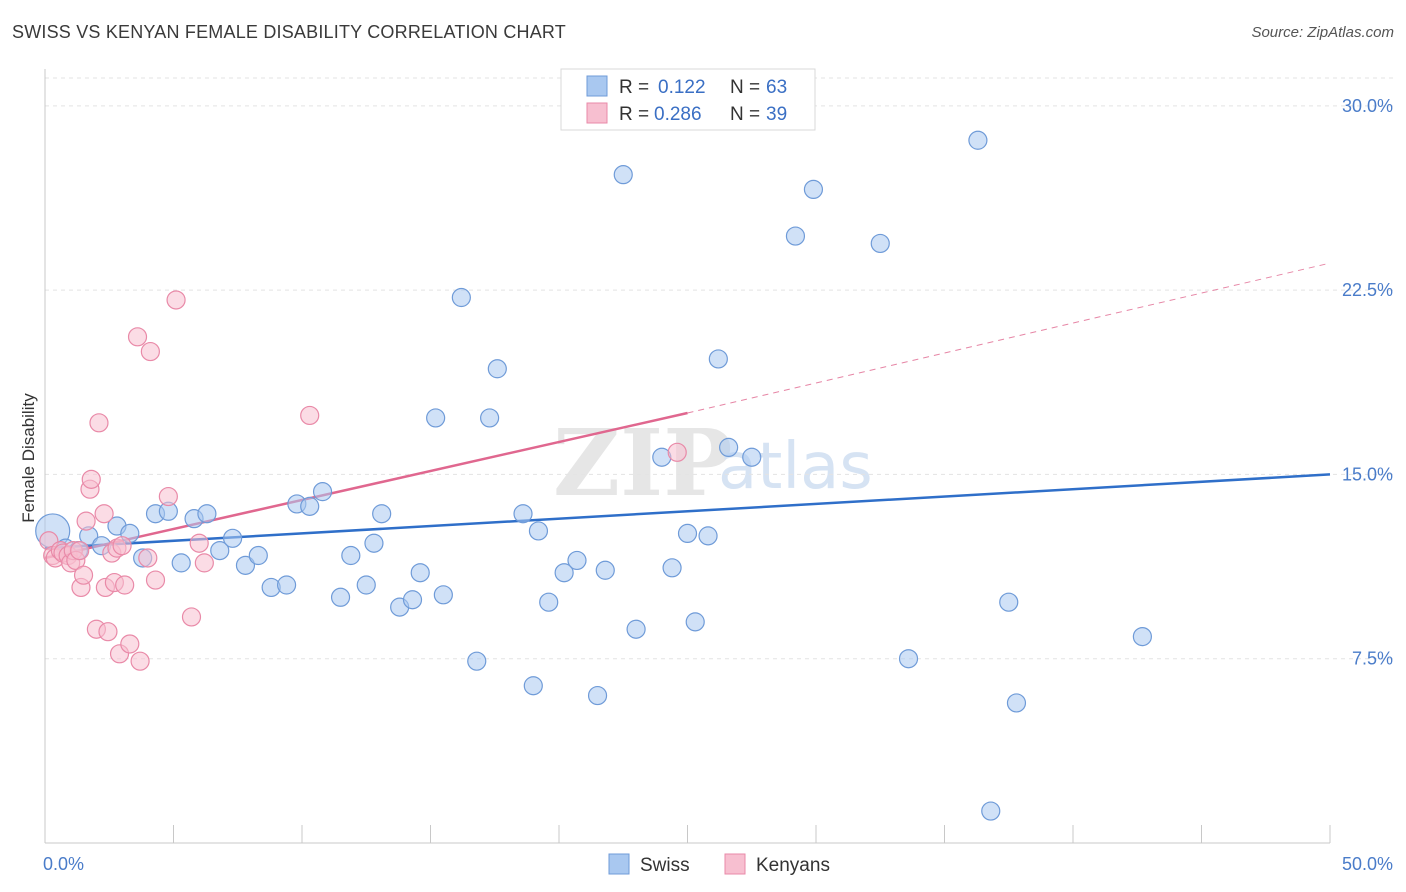  I want to click on legend-swiss-n-label: N =, so click(745, 87).